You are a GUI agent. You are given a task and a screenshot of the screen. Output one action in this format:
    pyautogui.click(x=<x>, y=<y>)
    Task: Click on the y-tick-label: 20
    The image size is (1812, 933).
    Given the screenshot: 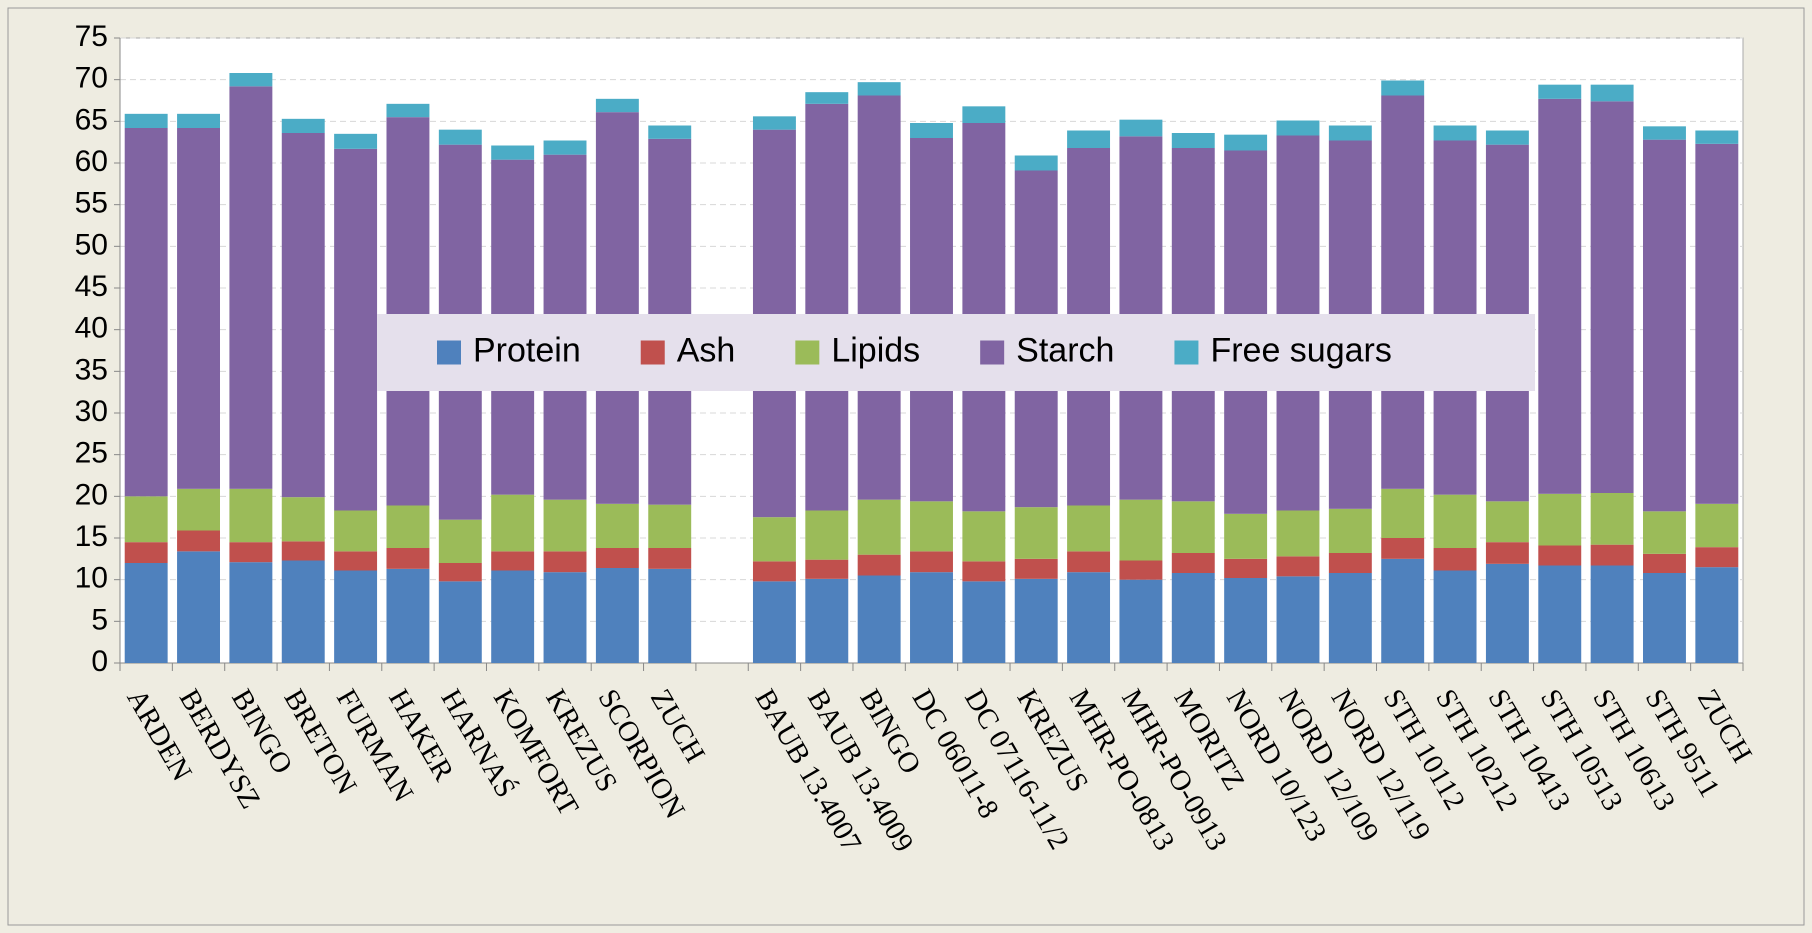 What is the action you would take?
    pyautogui.click(x=91, y=494)
    